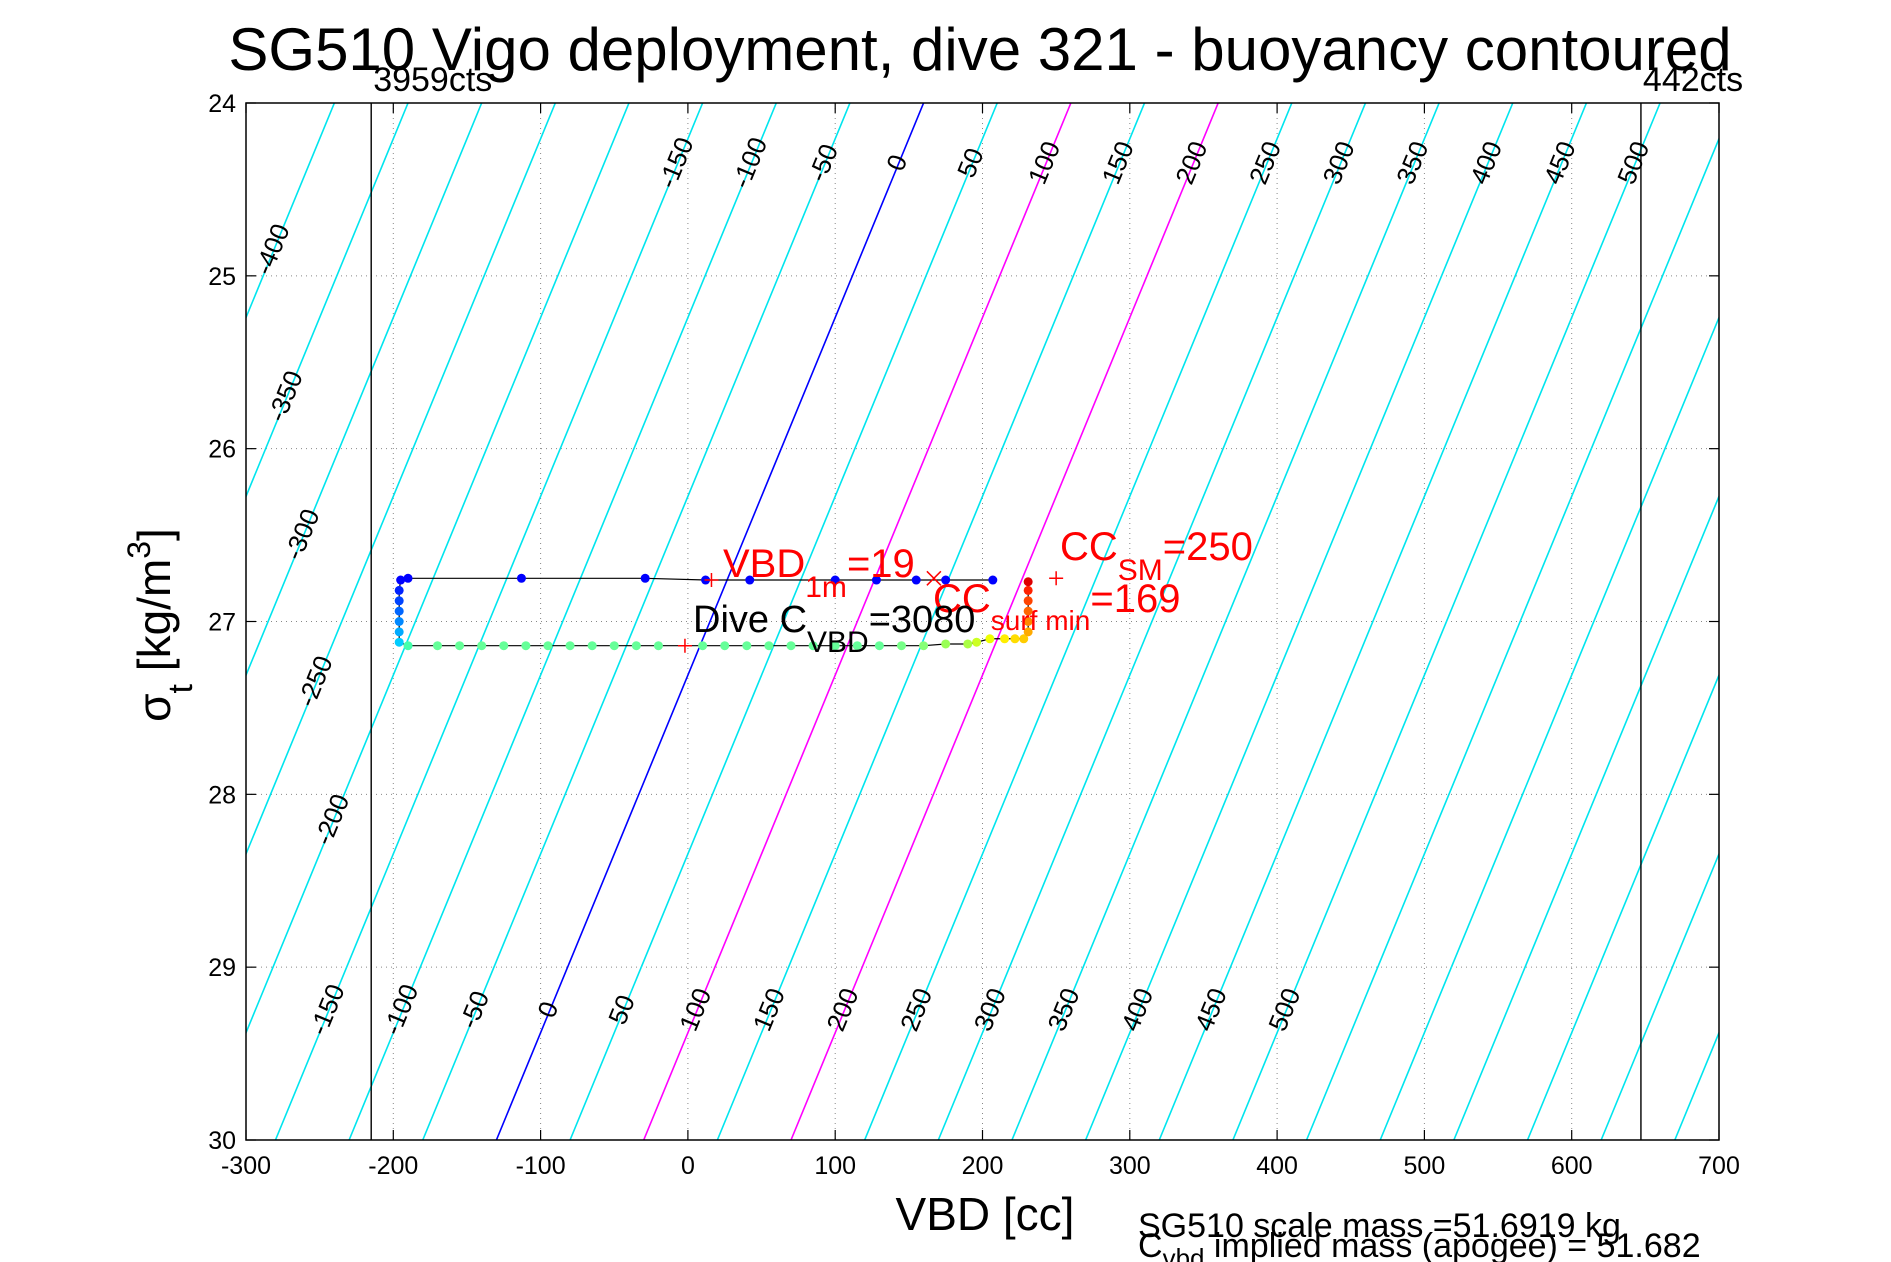 This screenshot has height=1262, width=1891. What do you see at coordinates (1719, 1166) in the screenshot?
I see `x-tick-label: 700` at bounding box center [1719, 1166].